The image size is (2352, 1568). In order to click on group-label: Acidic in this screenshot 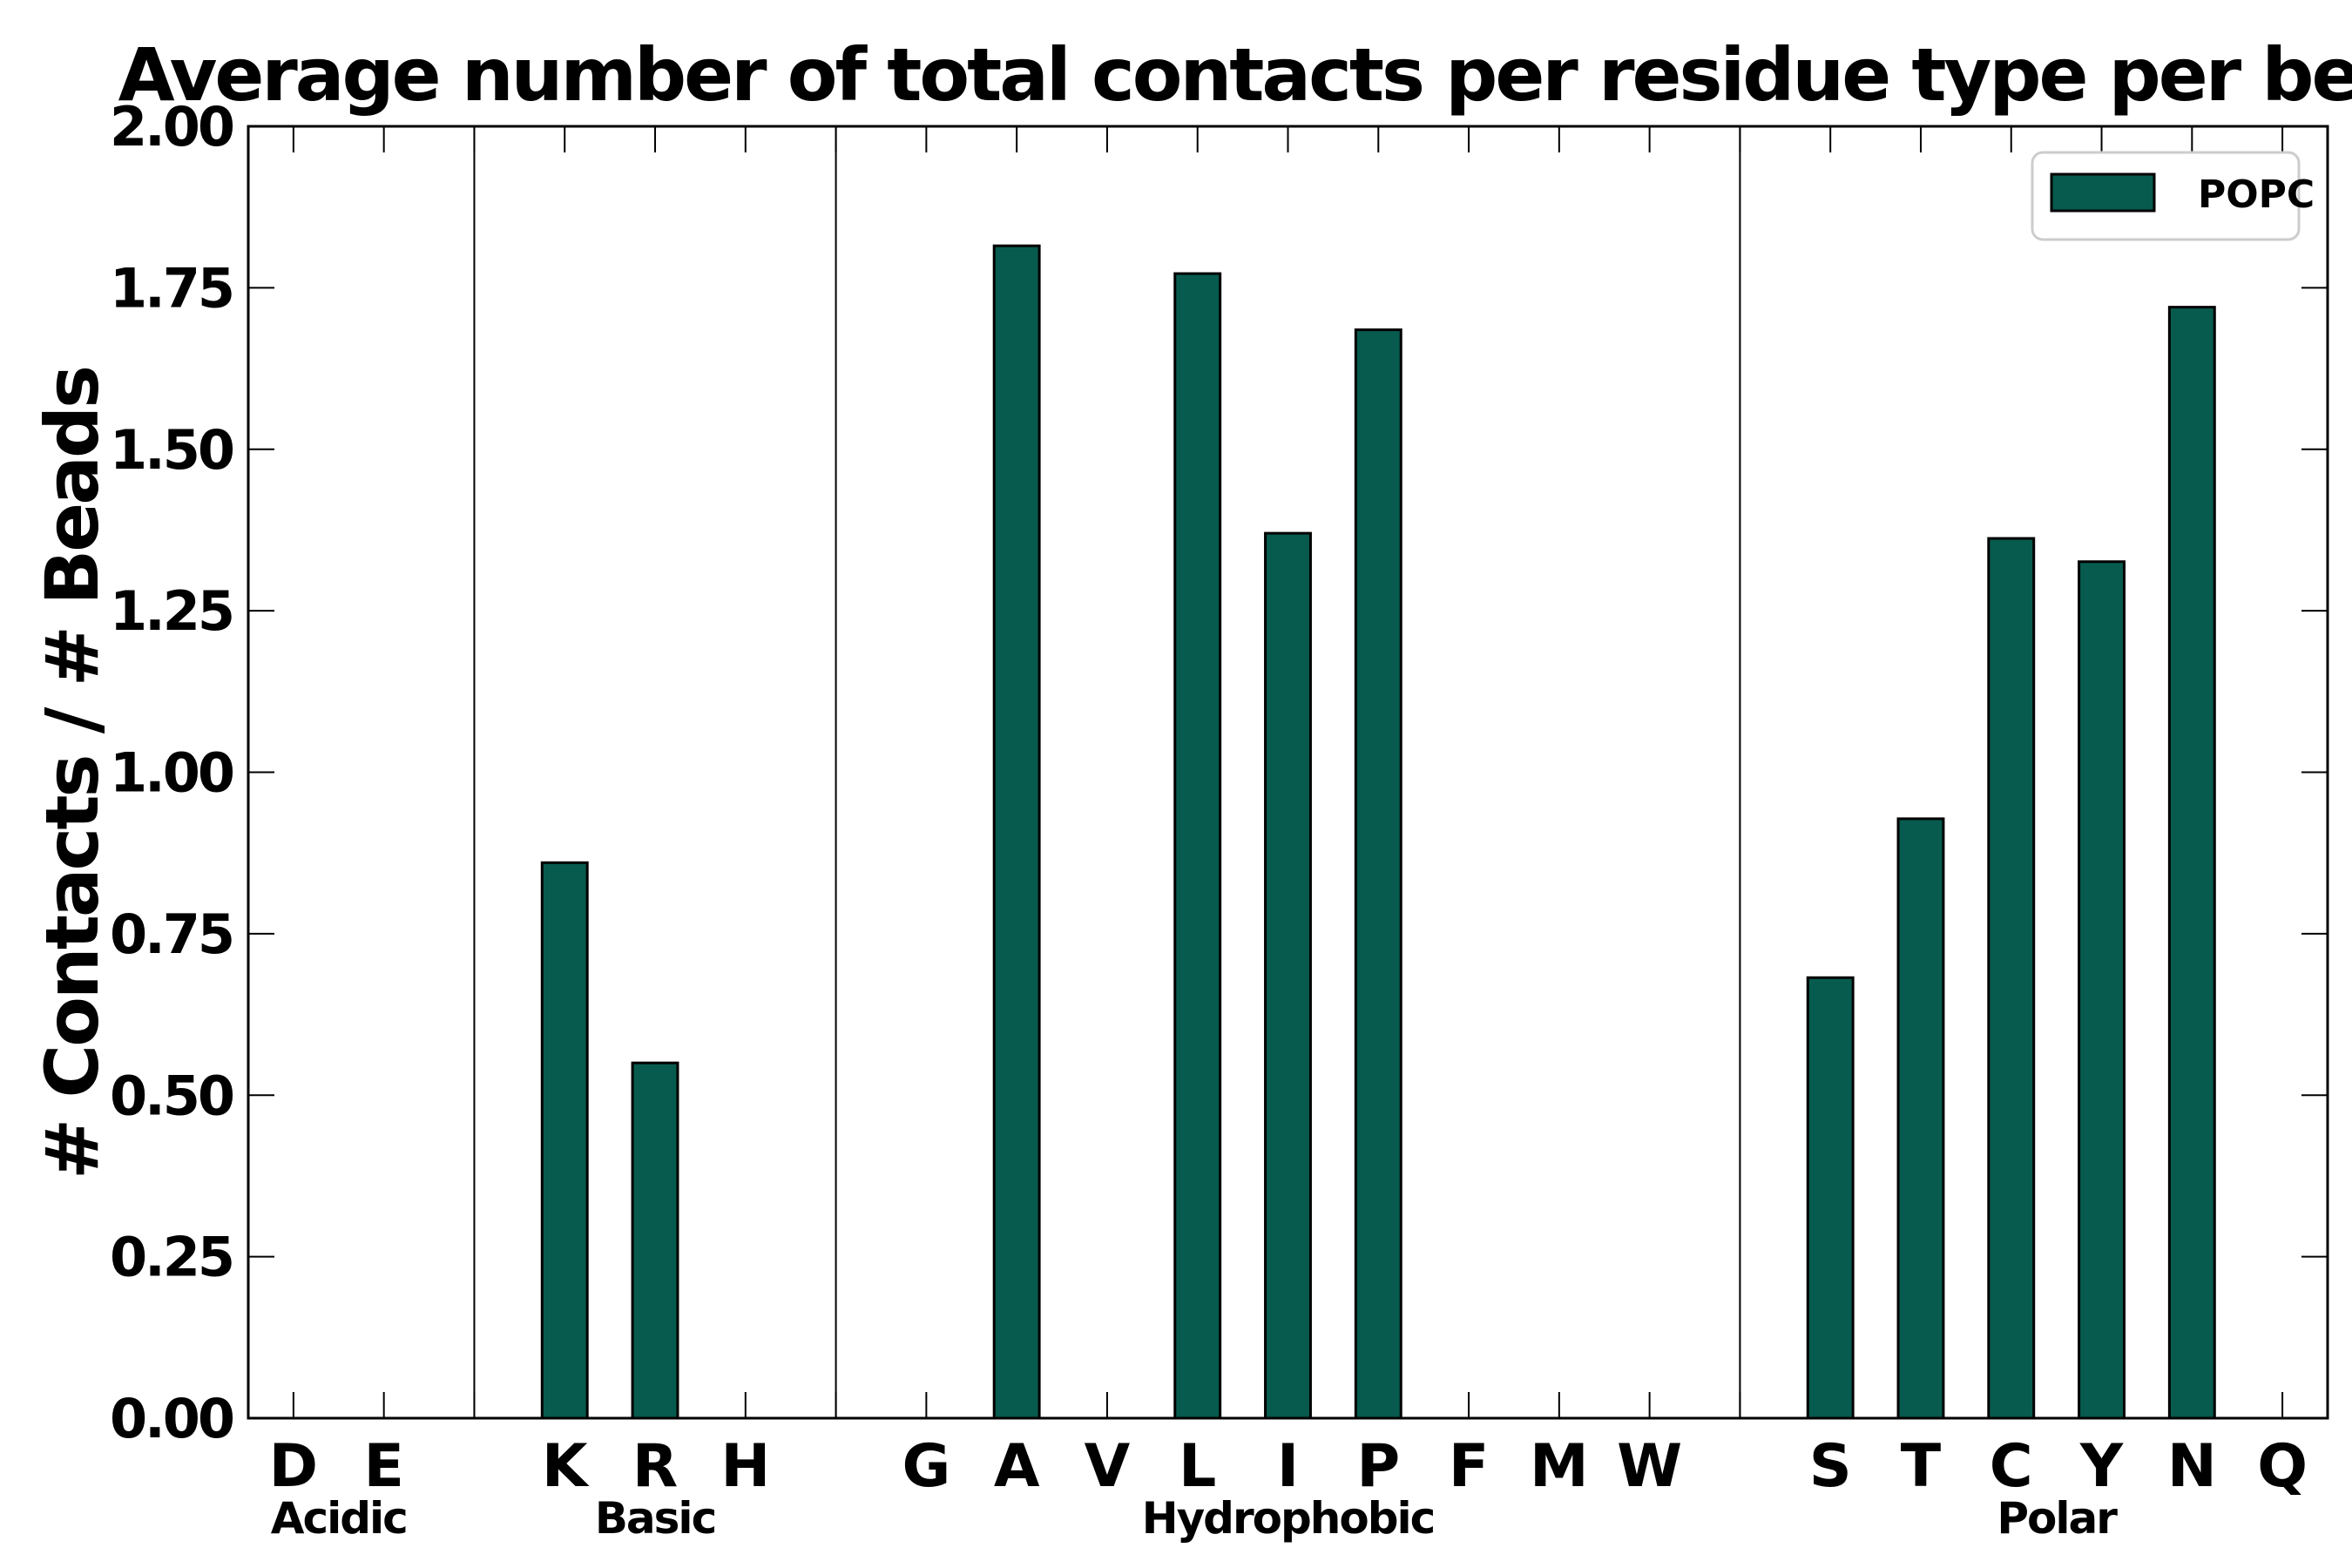, I will do `click(339, 1518)`.